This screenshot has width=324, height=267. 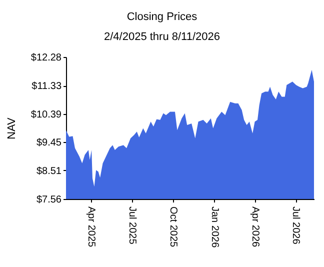 I want to click on y-axis-title: NAV, so click(x=12, y=128).